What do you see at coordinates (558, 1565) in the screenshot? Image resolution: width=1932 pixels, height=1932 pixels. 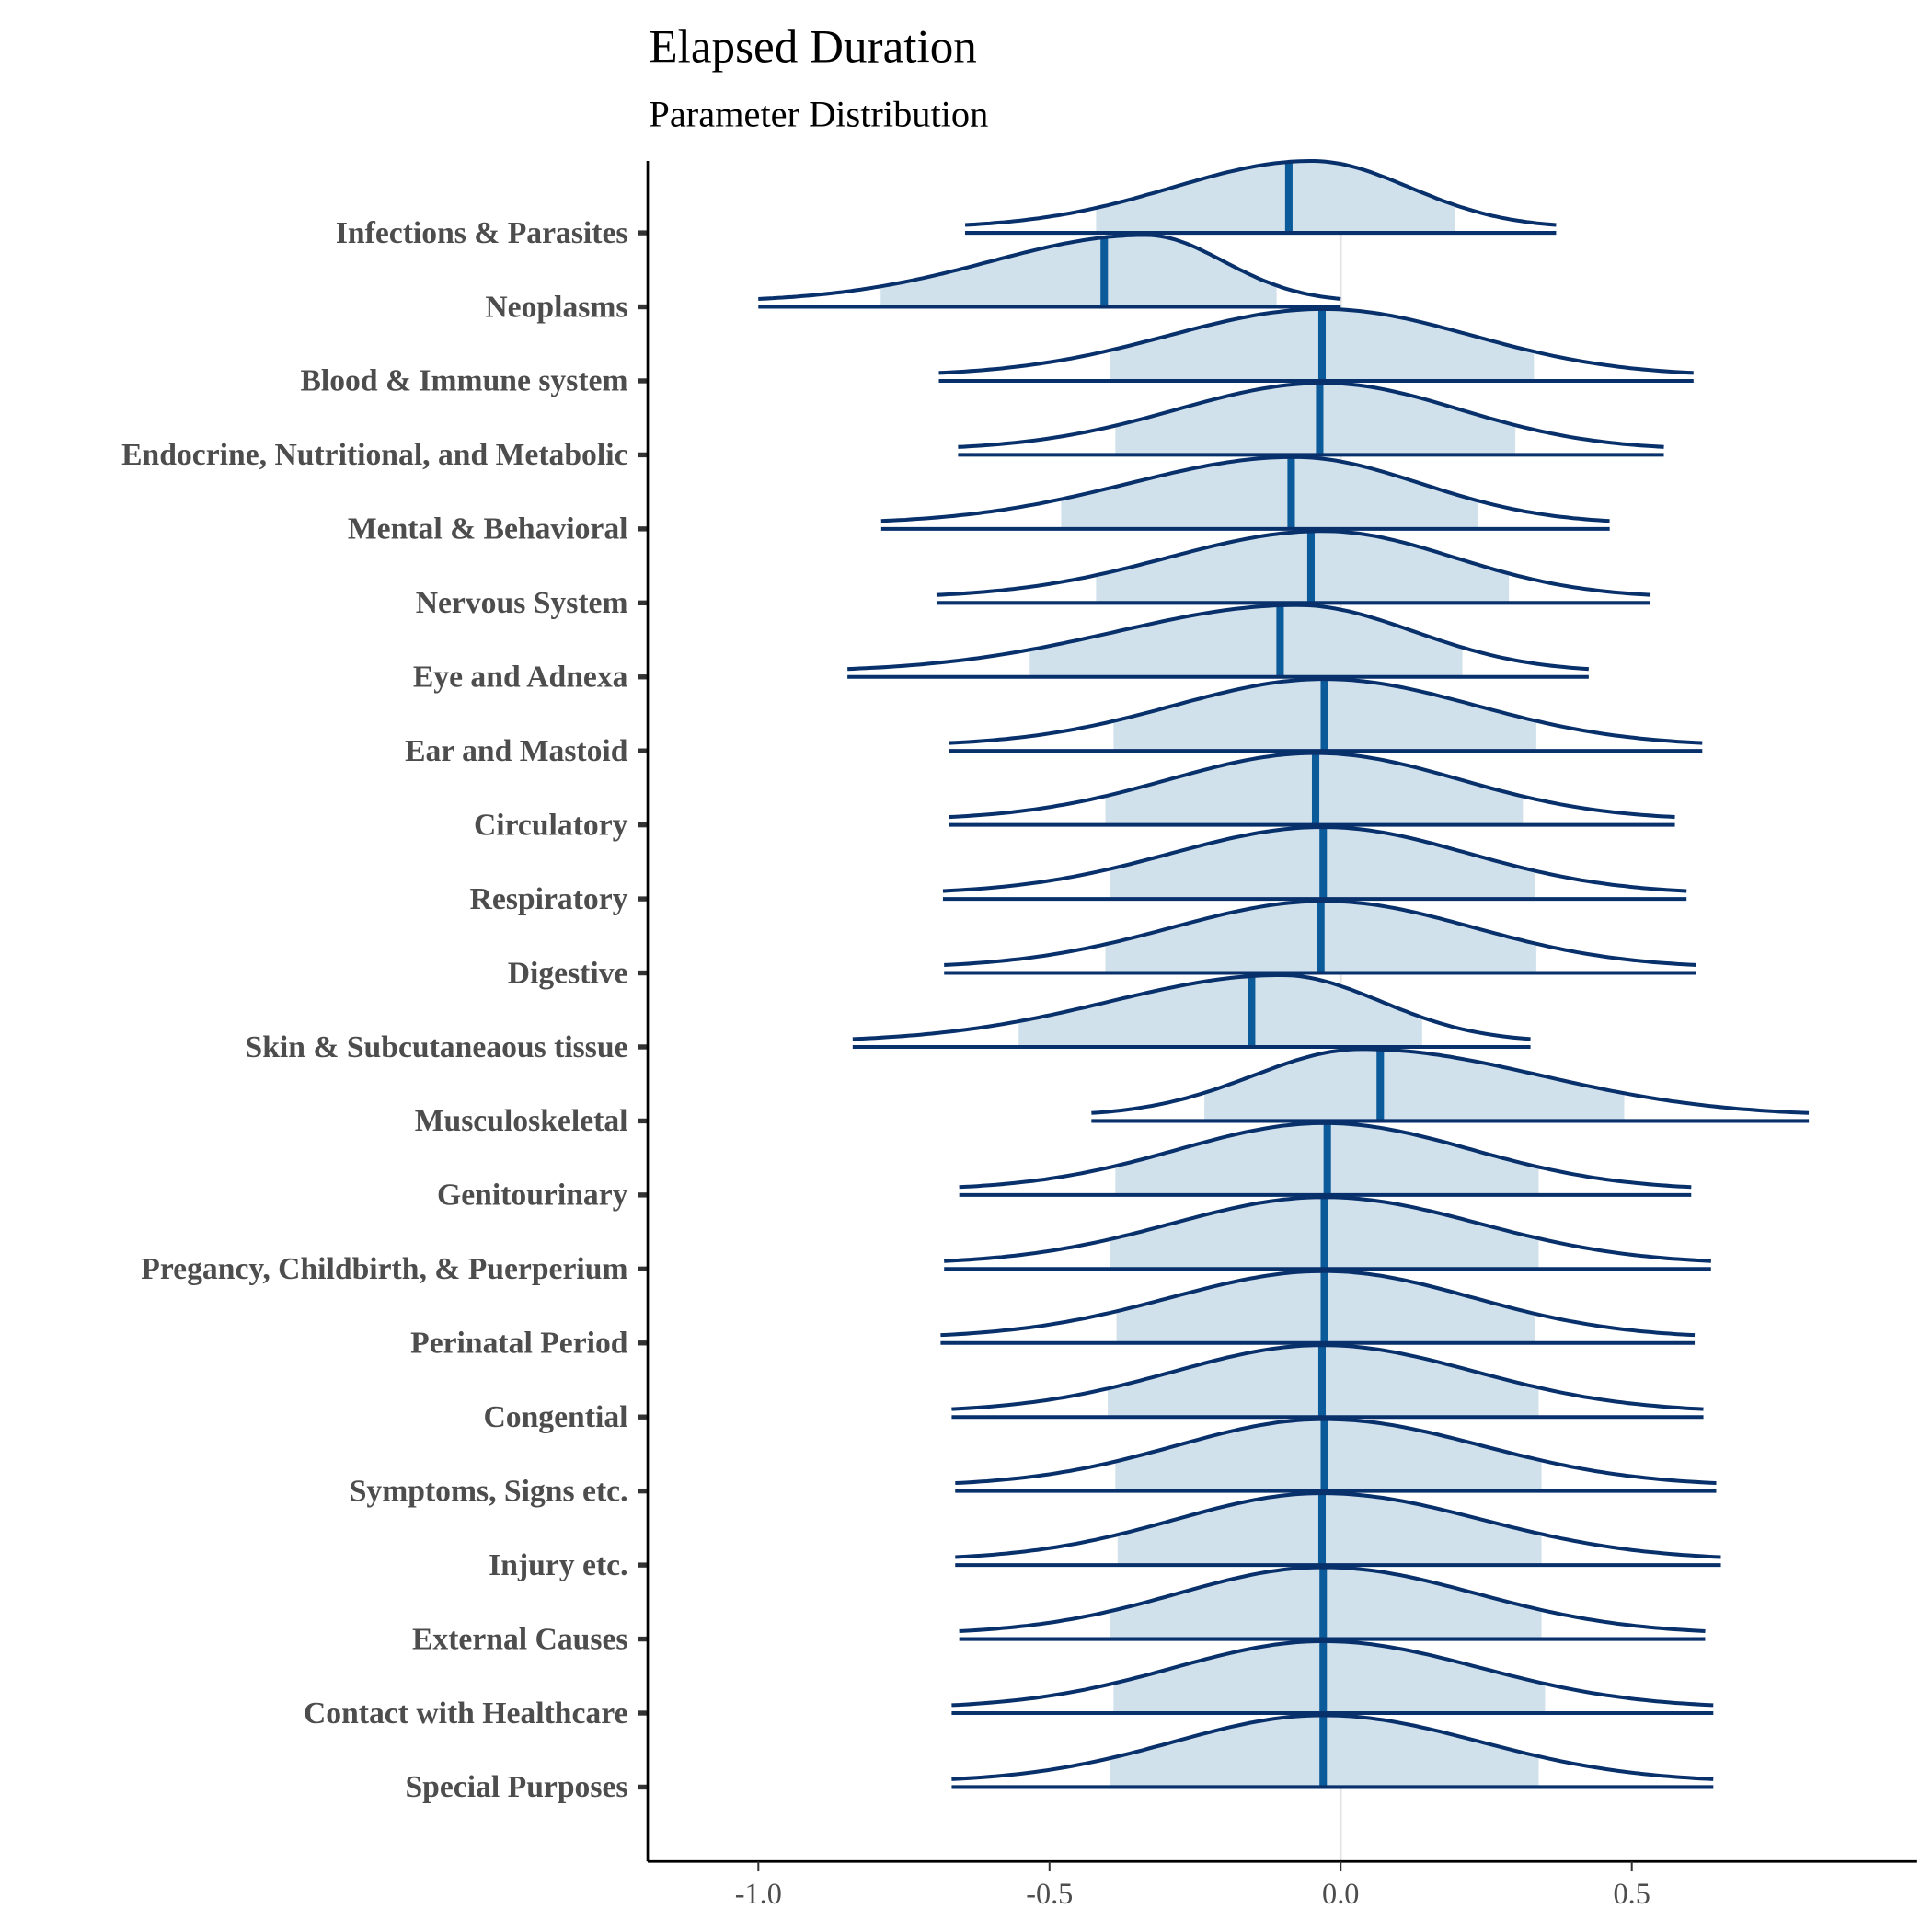 I see `y-tick-label: Injury etc.` at bounding box center [558, 1565].